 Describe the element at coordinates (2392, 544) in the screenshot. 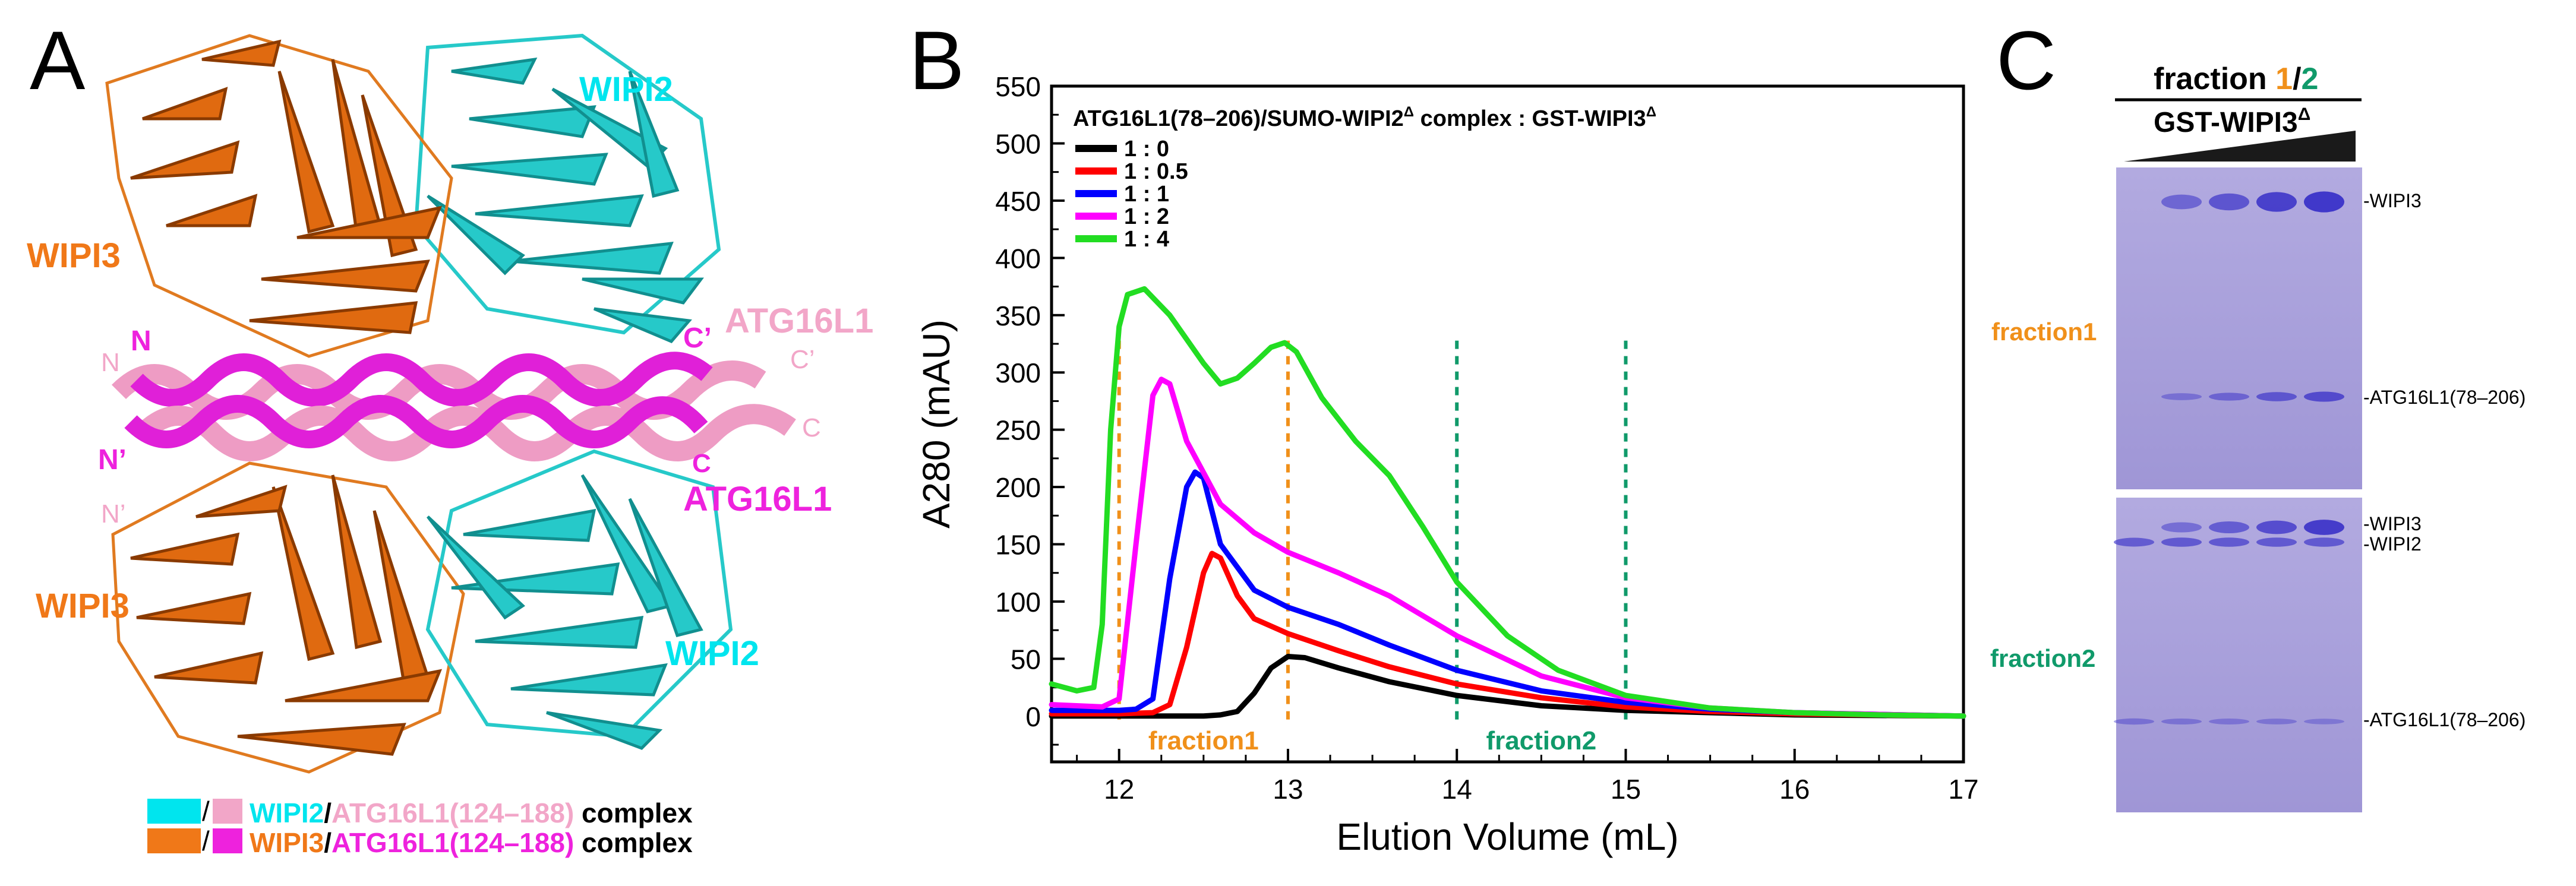

I see `band-label-wipi2-bottom: -WIPI2` at that location.